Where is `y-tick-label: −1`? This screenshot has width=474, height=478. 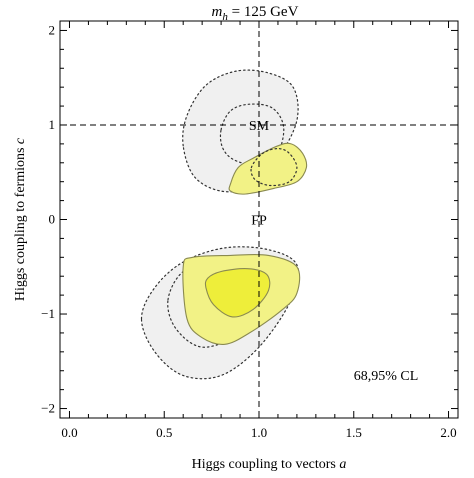 y-tick-label: −1 is located at coordinates (48, 313).